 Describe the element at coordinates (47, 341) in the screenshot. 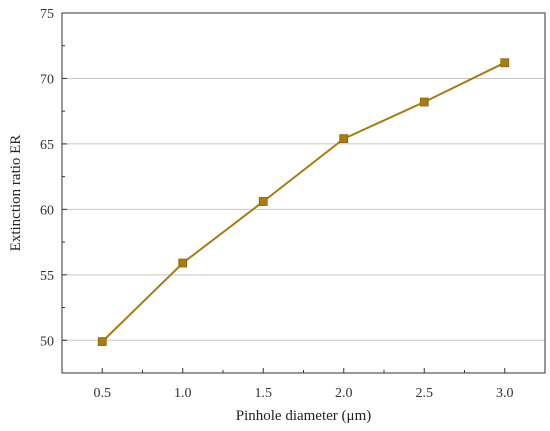

I see `y-tick-label: 50` at that location.